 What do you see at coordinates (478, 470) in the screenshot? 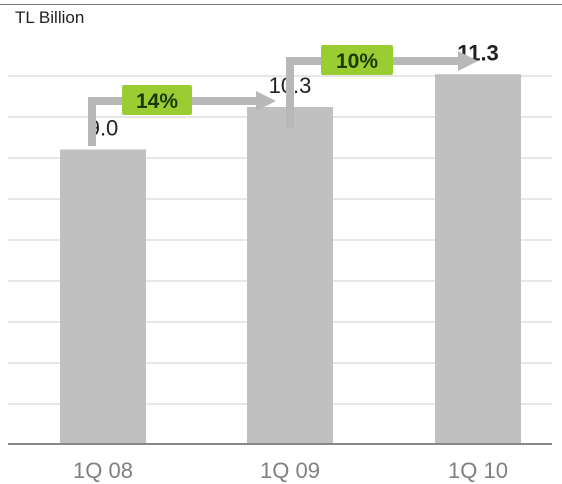
I see `category-label: 1Q 10` at bounding box center [478, 470].